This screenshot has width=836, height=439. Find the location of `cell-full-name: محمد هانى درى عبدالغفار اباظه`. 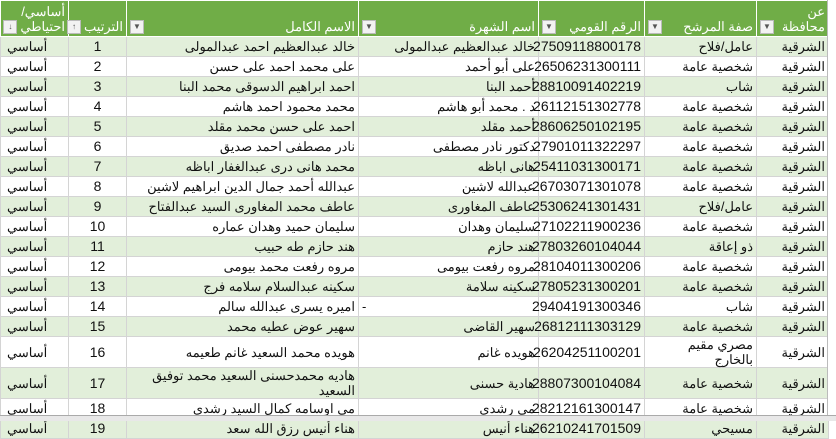

cell-full-name: محمد هانى درى عبدالغفار اباظه is located at coordinates (242, 166).